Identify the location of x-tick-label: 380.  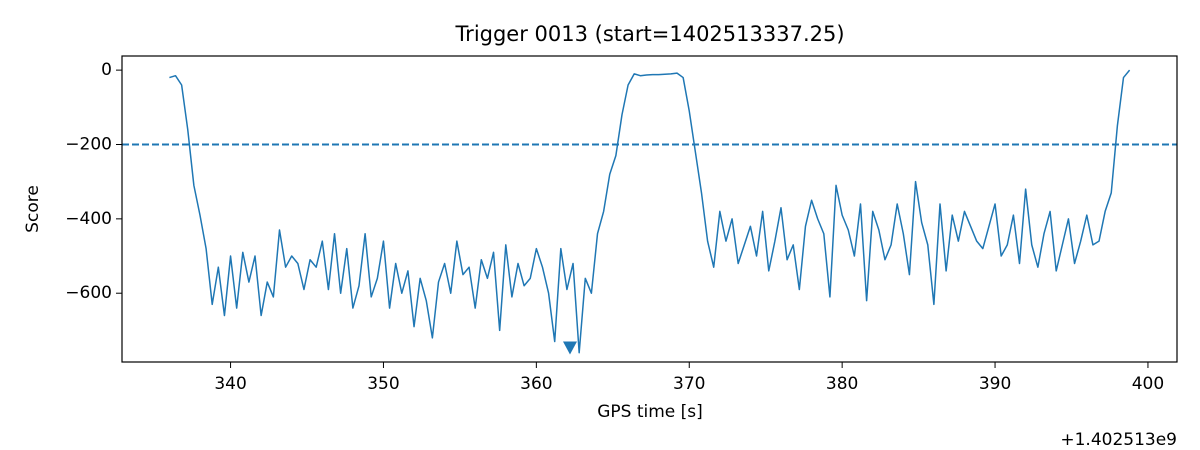
(842, 384).